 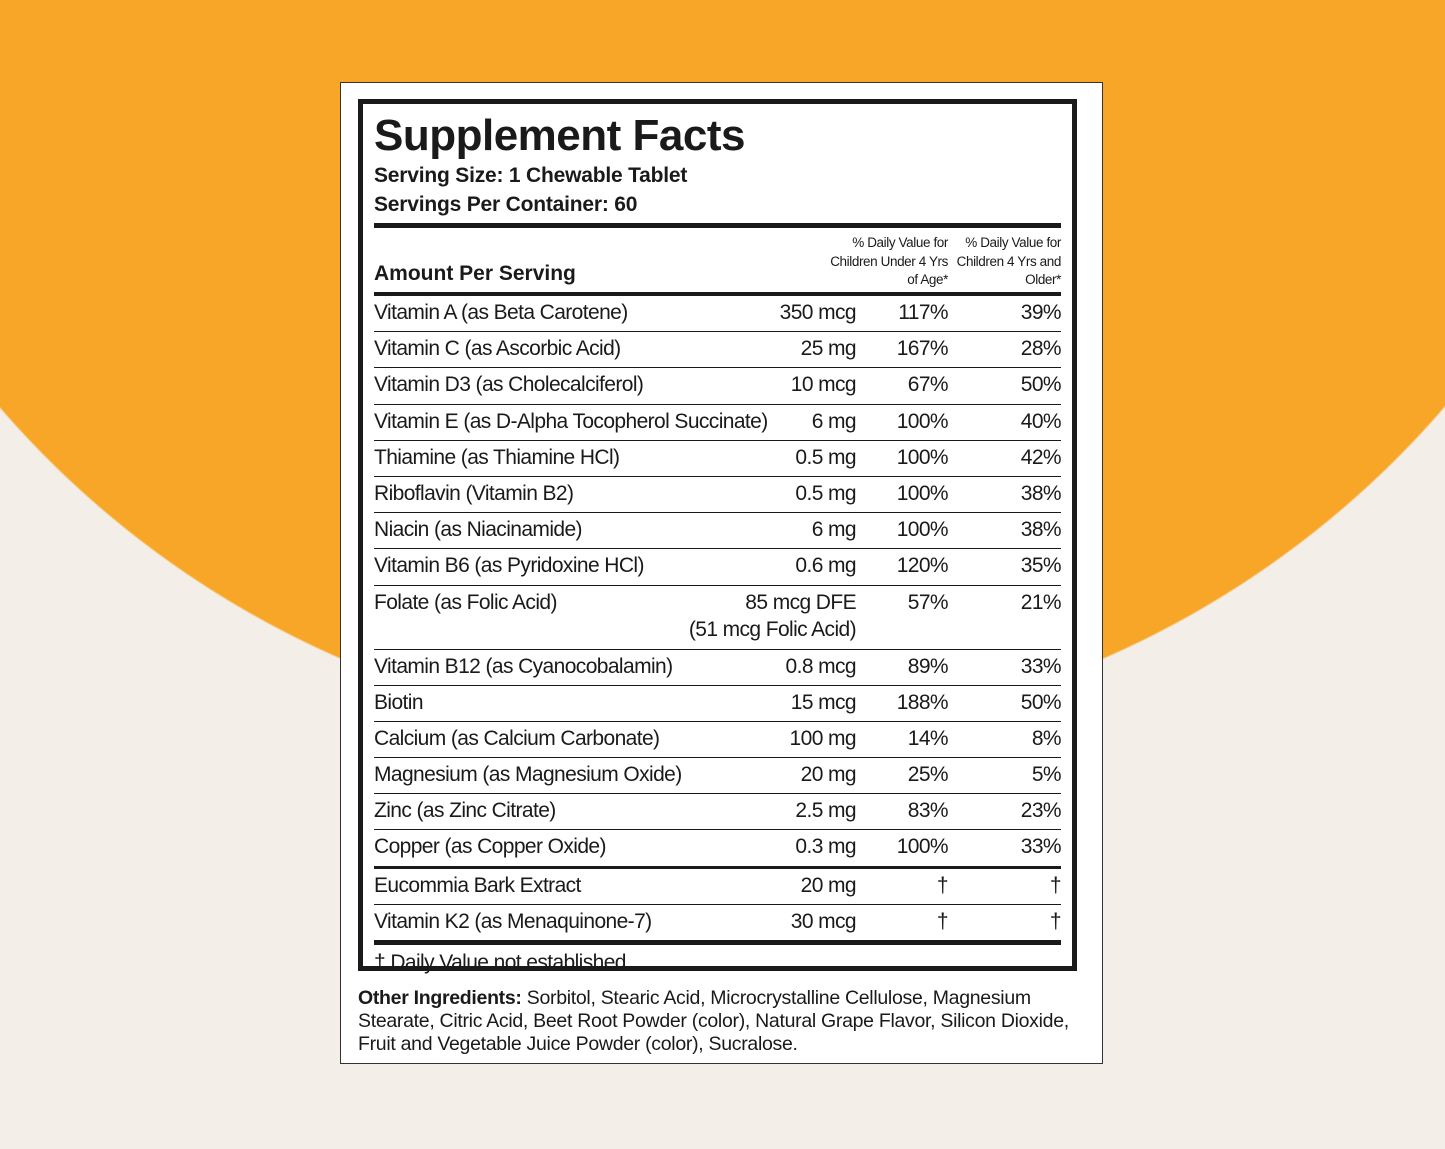 I want to click on dv-4plus: 8%, so click(x=1046, y=738).